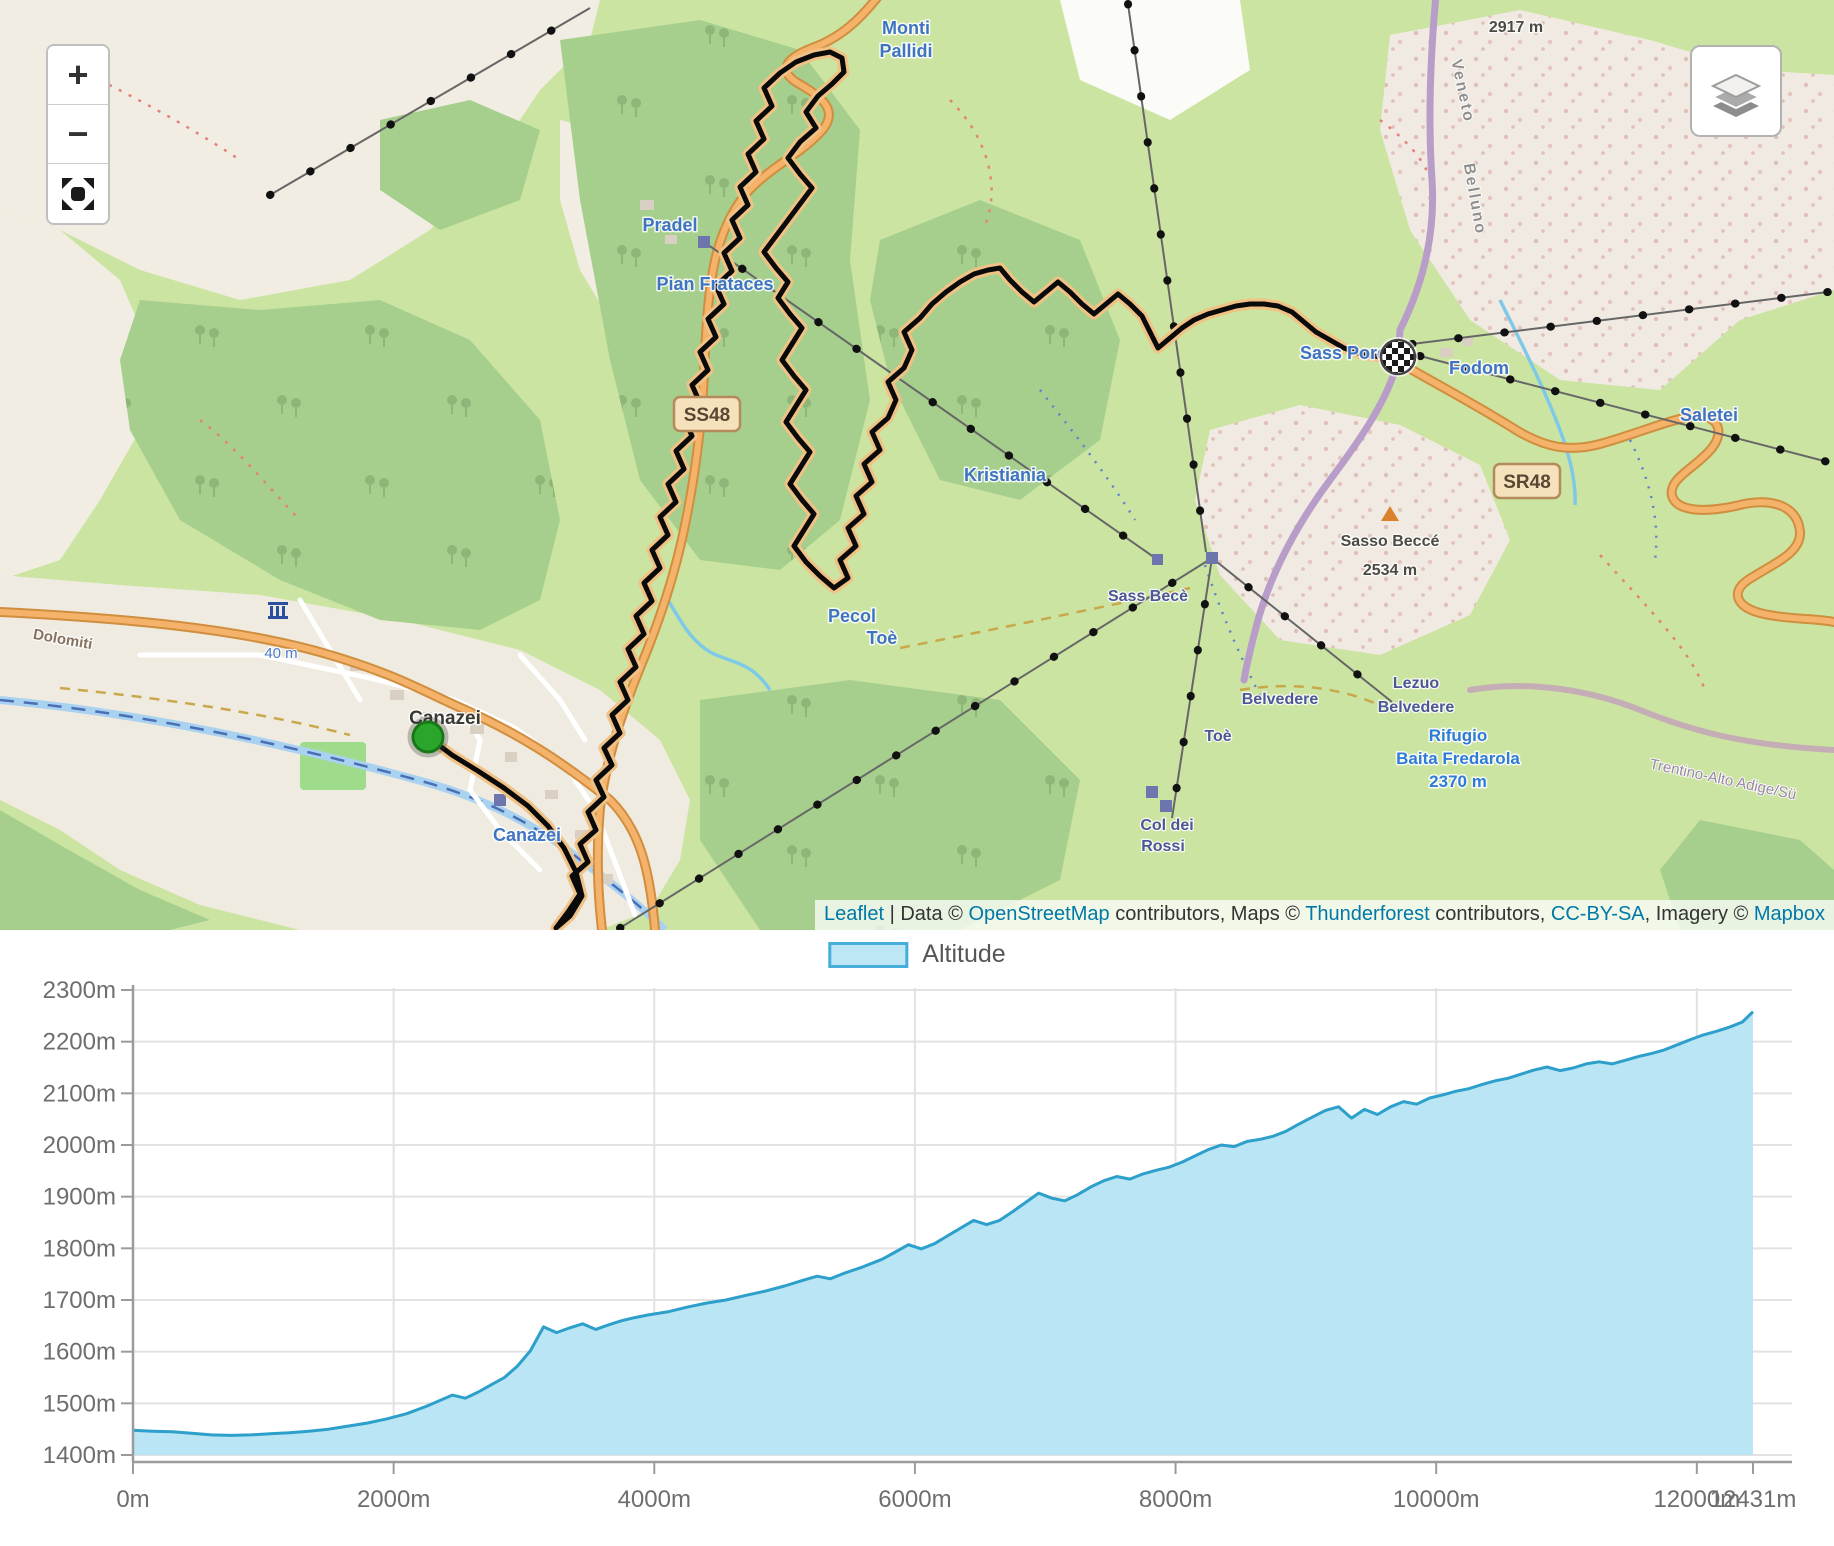  I want to click on y-axis-label: 1700m, so click(79, 1300).